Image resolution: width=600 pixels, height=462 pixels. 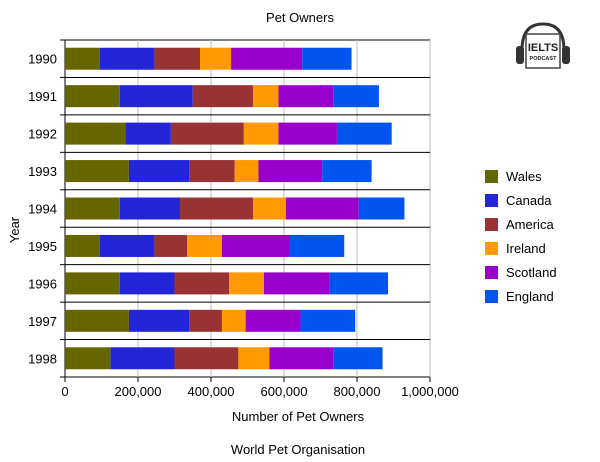 What do you see at coordinates (14, 229) in the screenshot?
I see `y-axis-label: Year` at bounding box center [14, 229].